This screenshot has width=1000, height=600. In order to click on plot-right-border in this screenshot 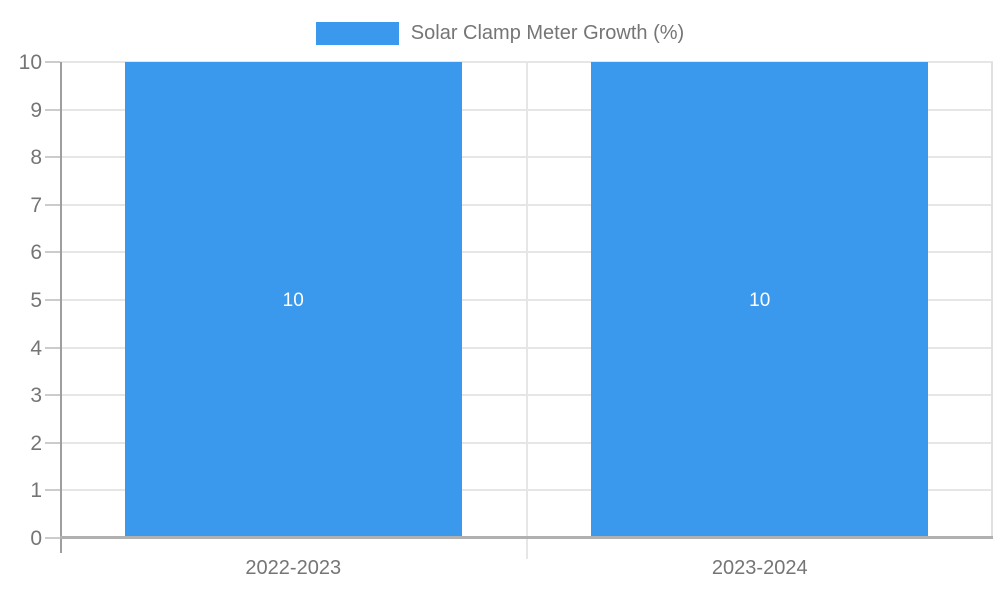, I will do `click(992, 300)`.